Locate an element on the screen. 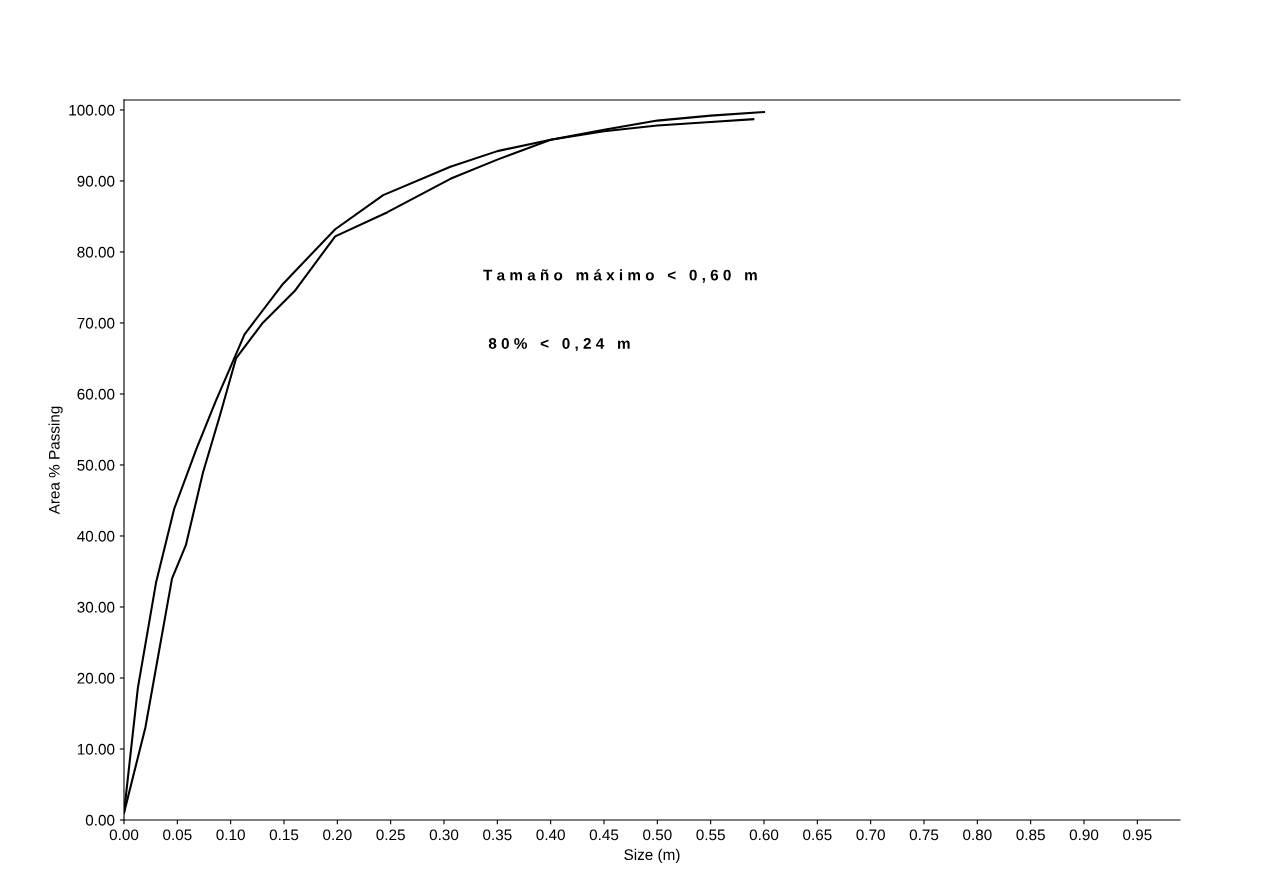 The height and width of the screenshot is (881, 1267). x-tick-label: 0.70 is located at coordinates (870, 835).